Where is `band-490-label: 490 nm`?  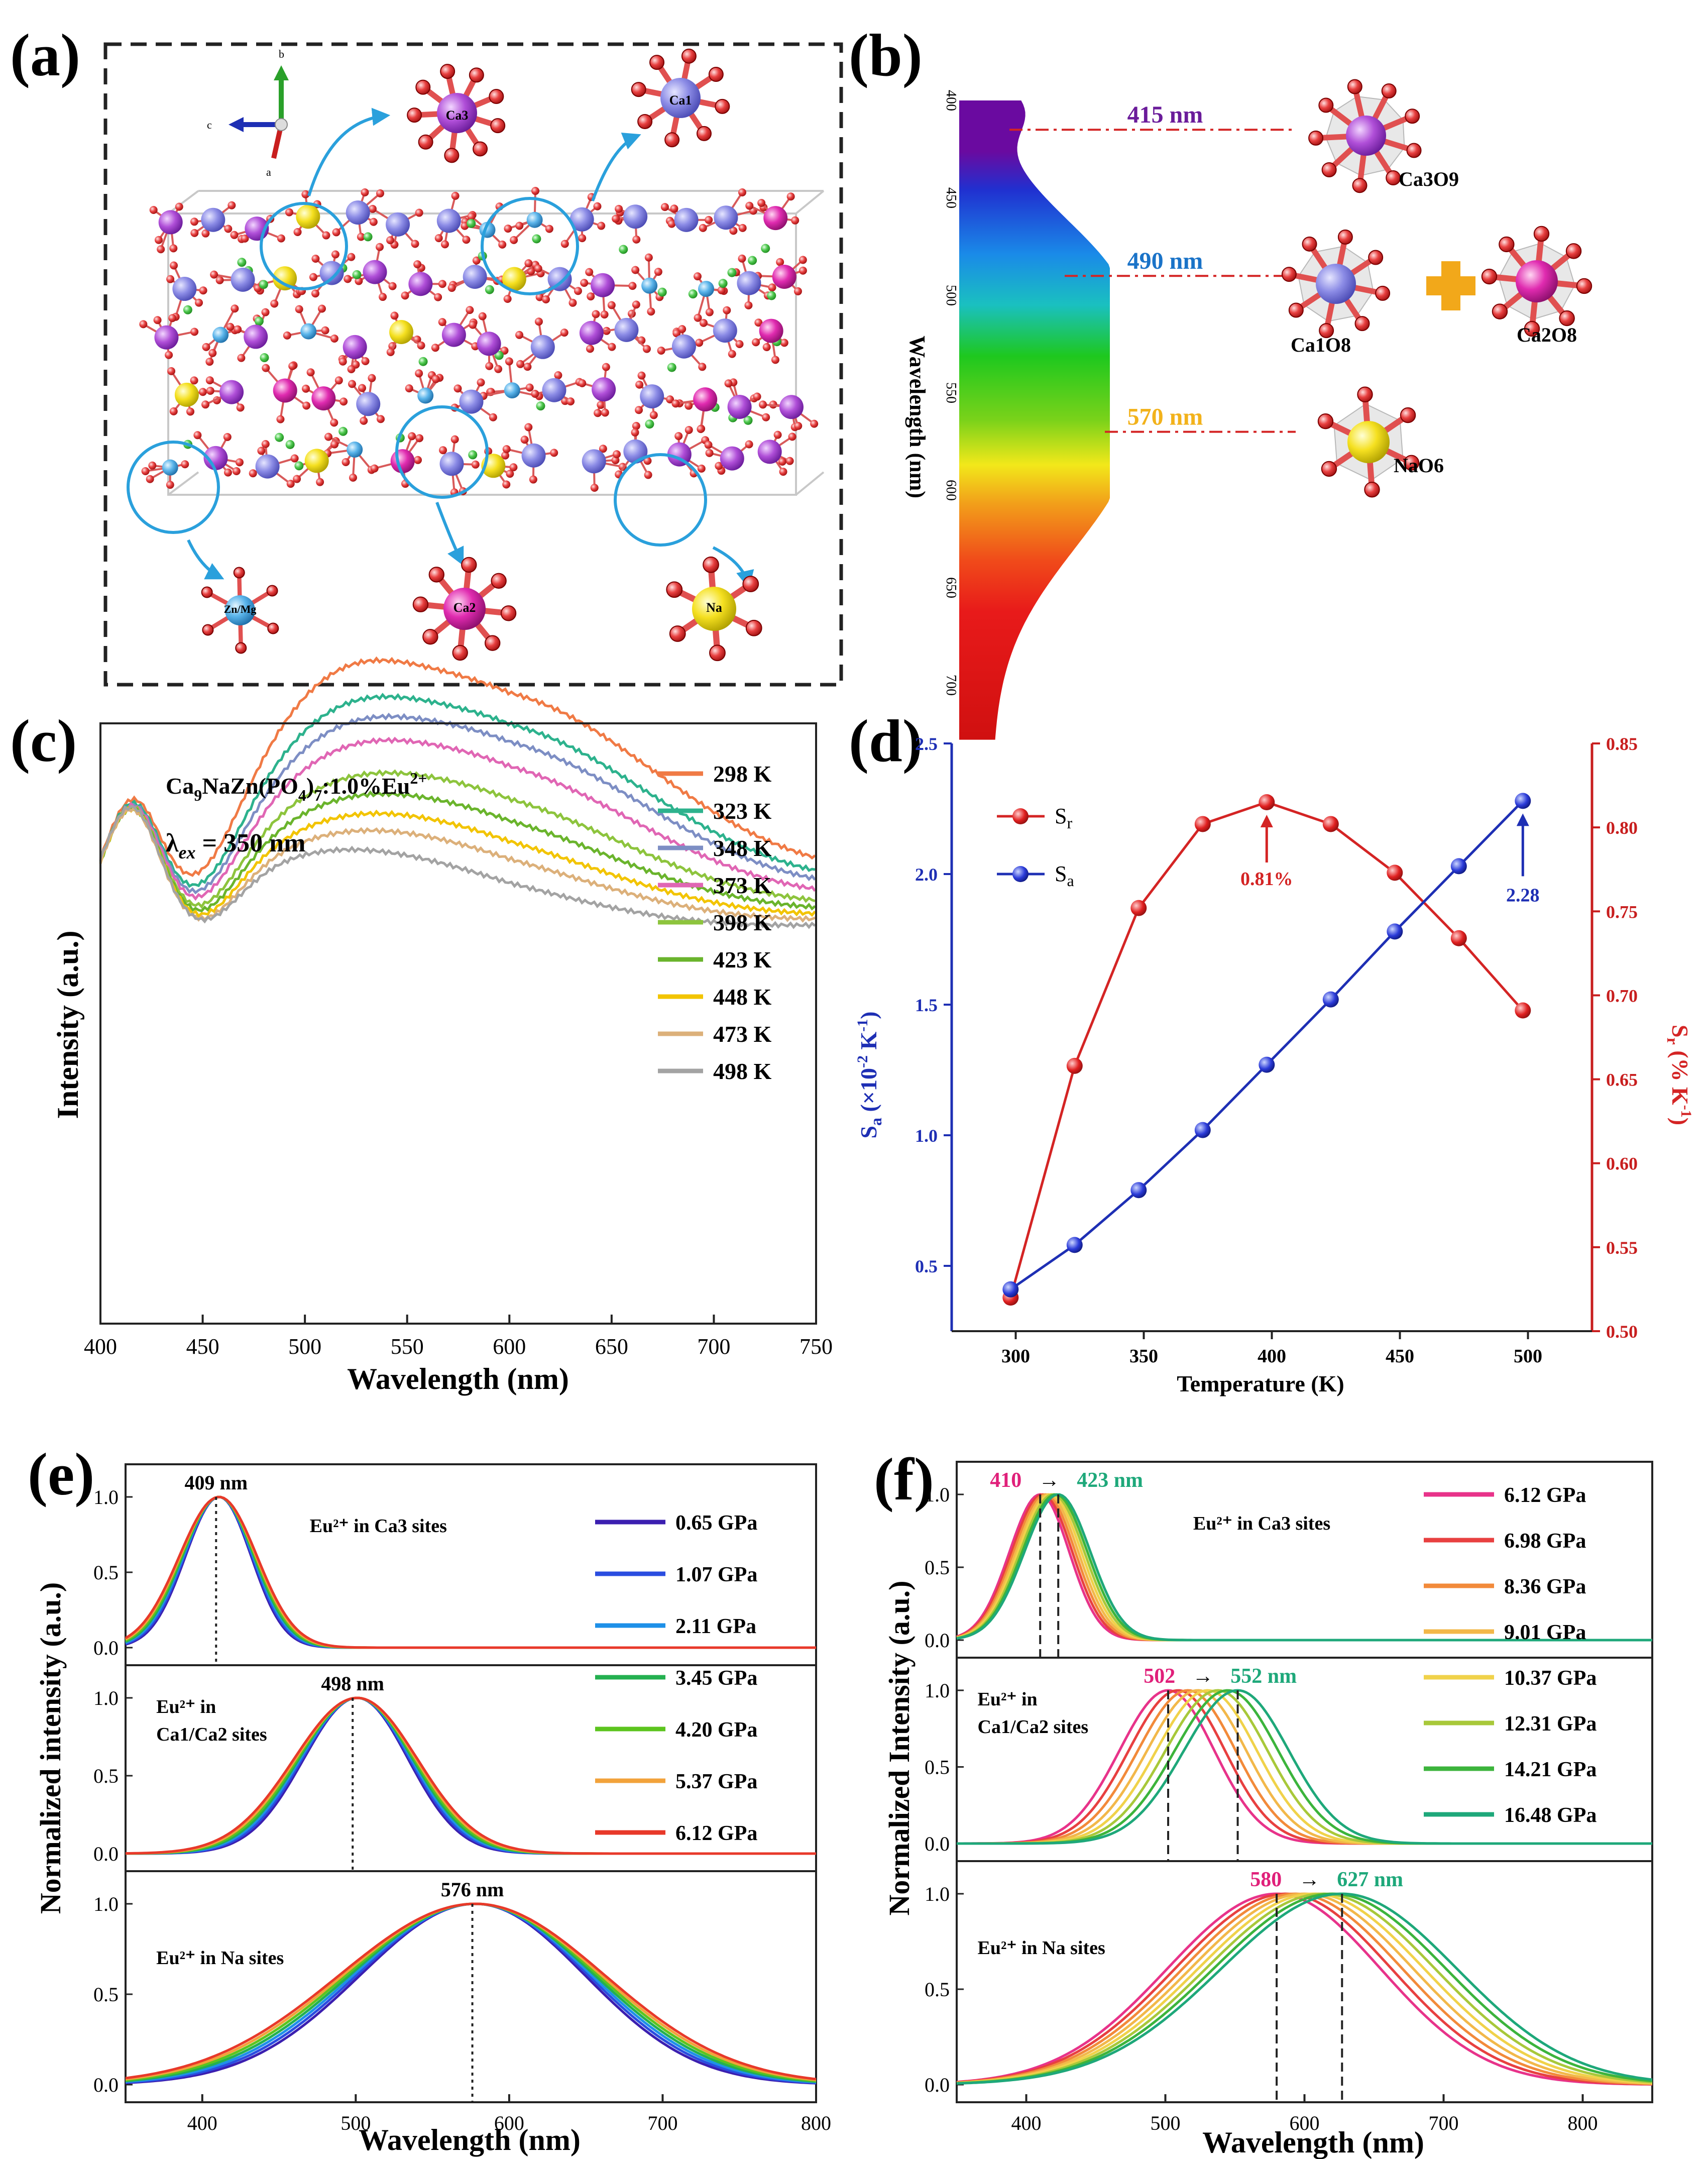
band-490-label: 490 nm is located at coordinates (1165, 261).